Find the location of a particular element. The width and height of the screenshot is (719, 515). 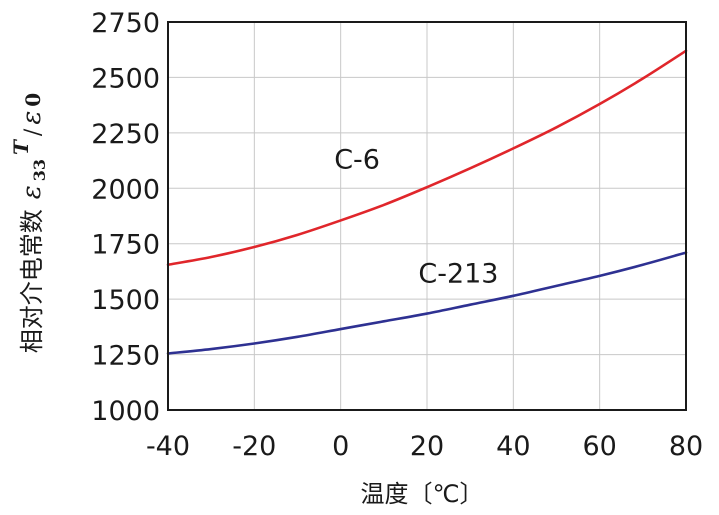

y-axis-subscript: 33 is located at coordinates (39, 170).